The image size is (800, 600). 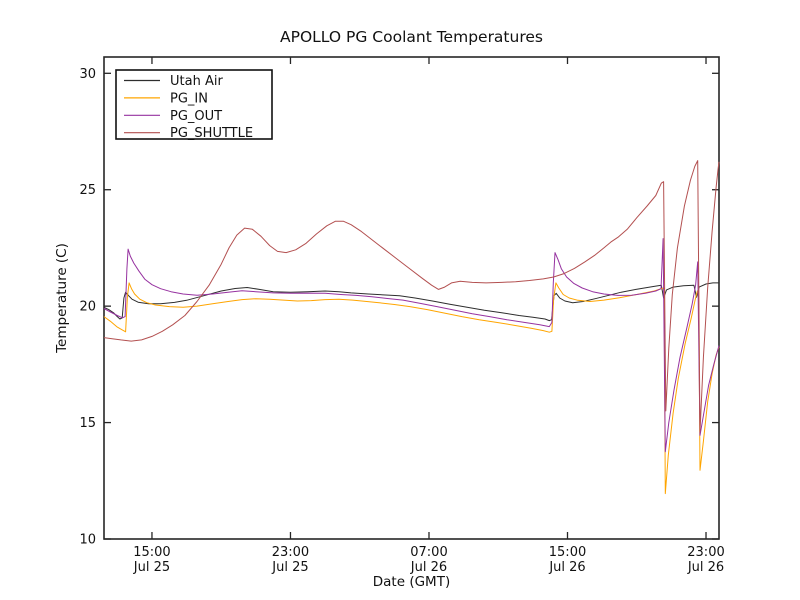 What do you see at coordinates (87, 540) in the screenshot?
I see `y-tick-label: 10` at bounding box center [87, 540].